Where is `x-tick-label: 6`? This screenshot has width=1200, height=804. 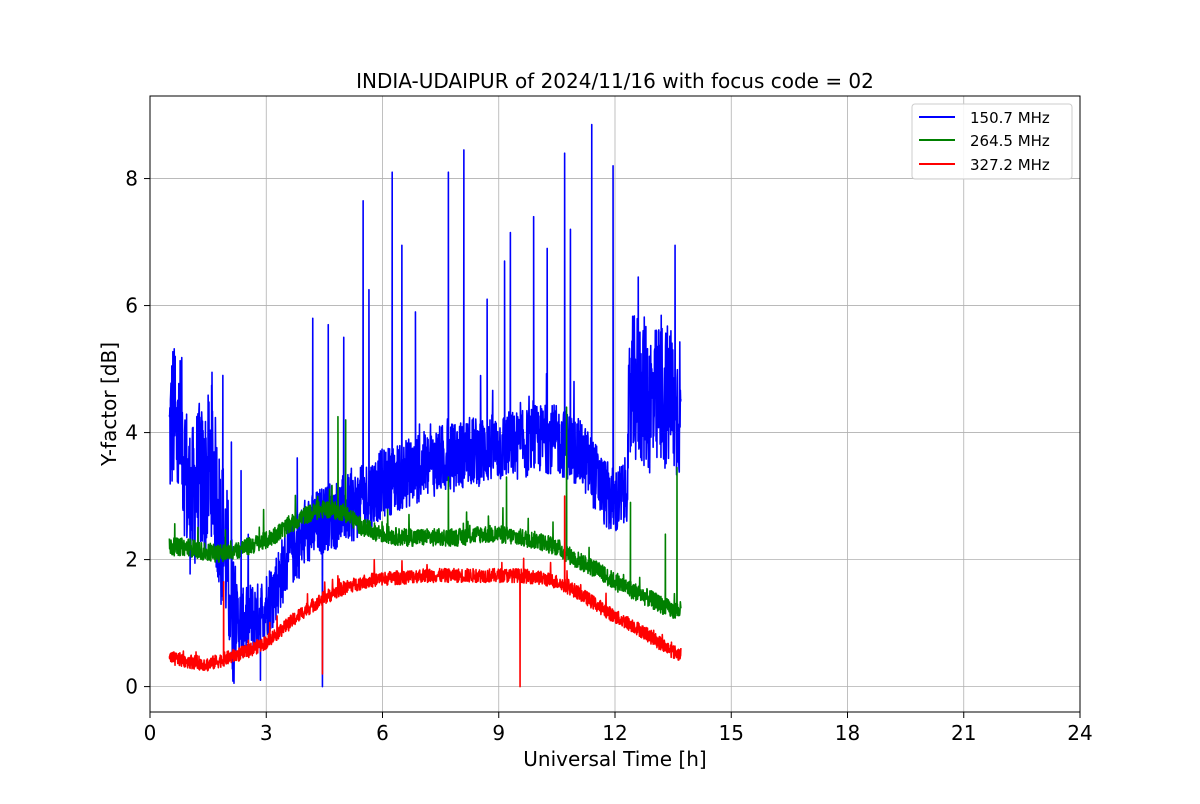
x-tick-label: 6 is located at coordinates (382, 733).